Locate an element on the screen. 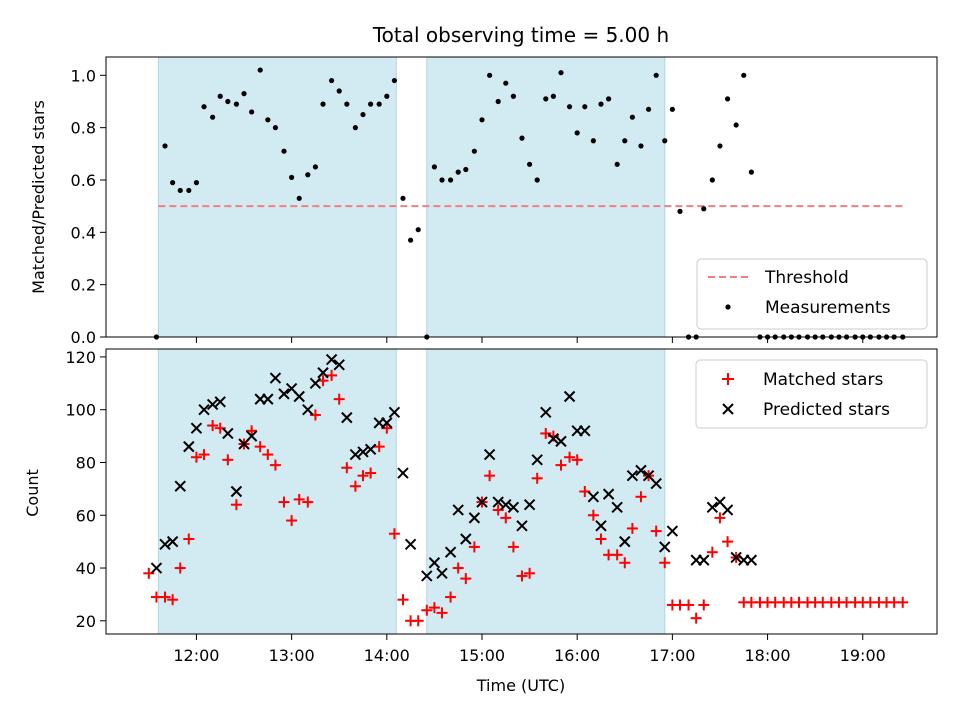  y-tick-label: 60 is located at coordinates (86, 515).